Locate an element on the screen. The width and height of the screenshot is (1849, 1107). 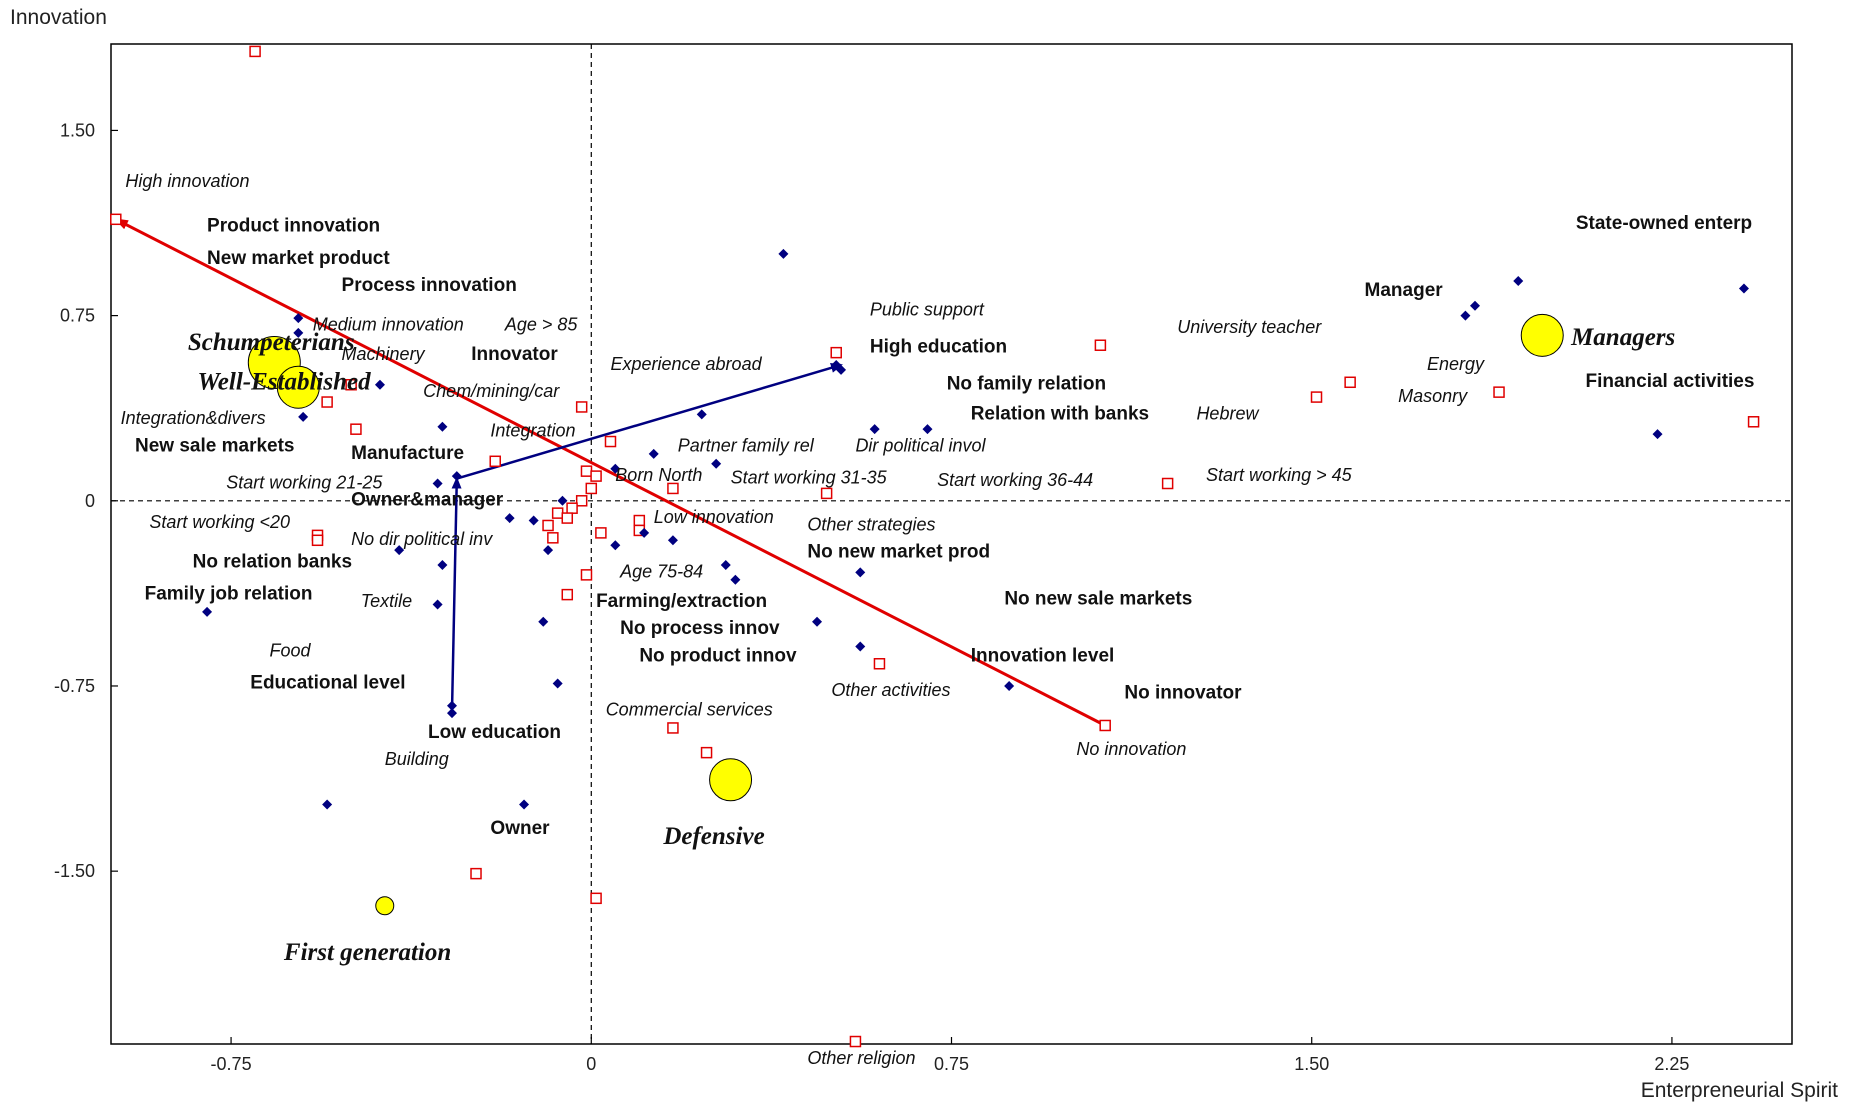
point-label: Commercial services is located at coordinates (689, 710).